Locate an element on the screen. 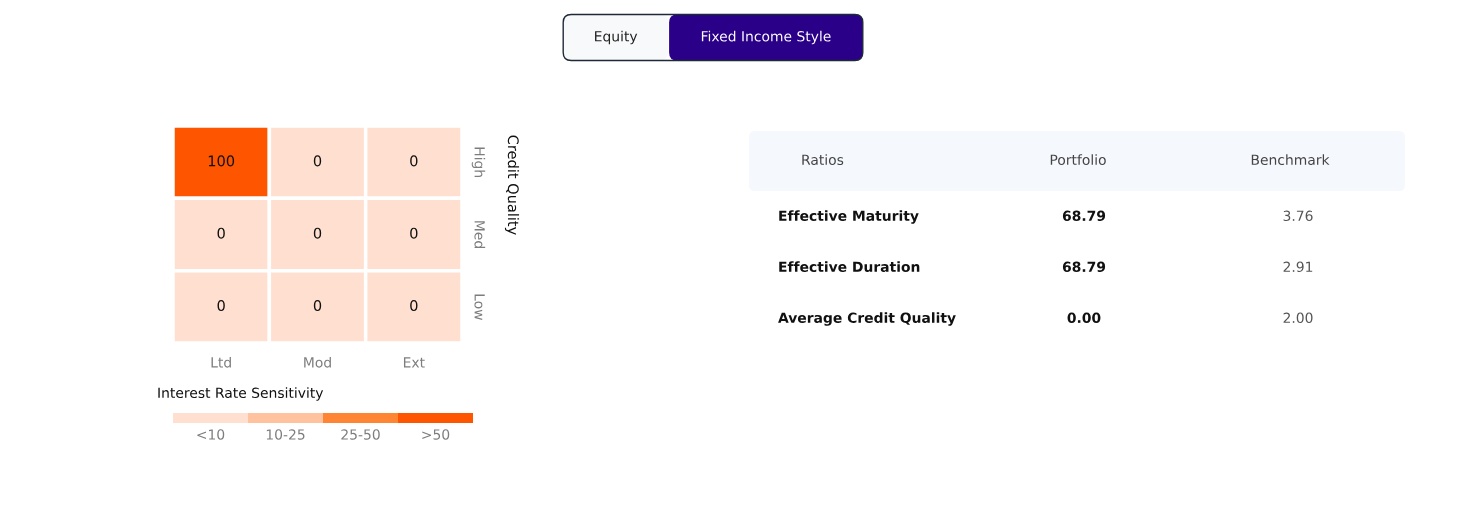  y-tick-label: Med is located at coordinates (480, 234).